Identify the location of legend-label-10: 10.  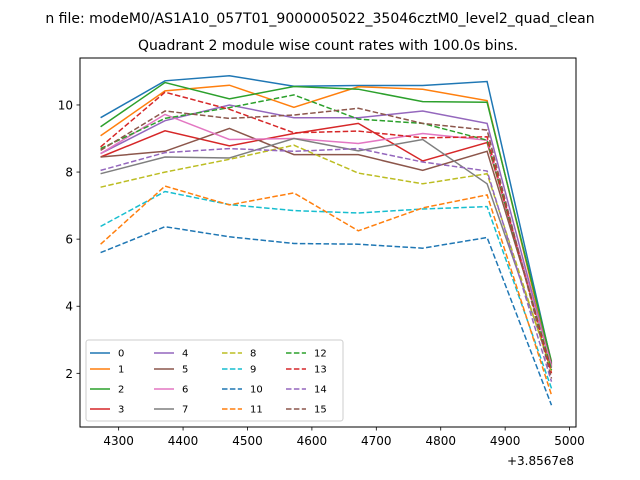
(256, 390).